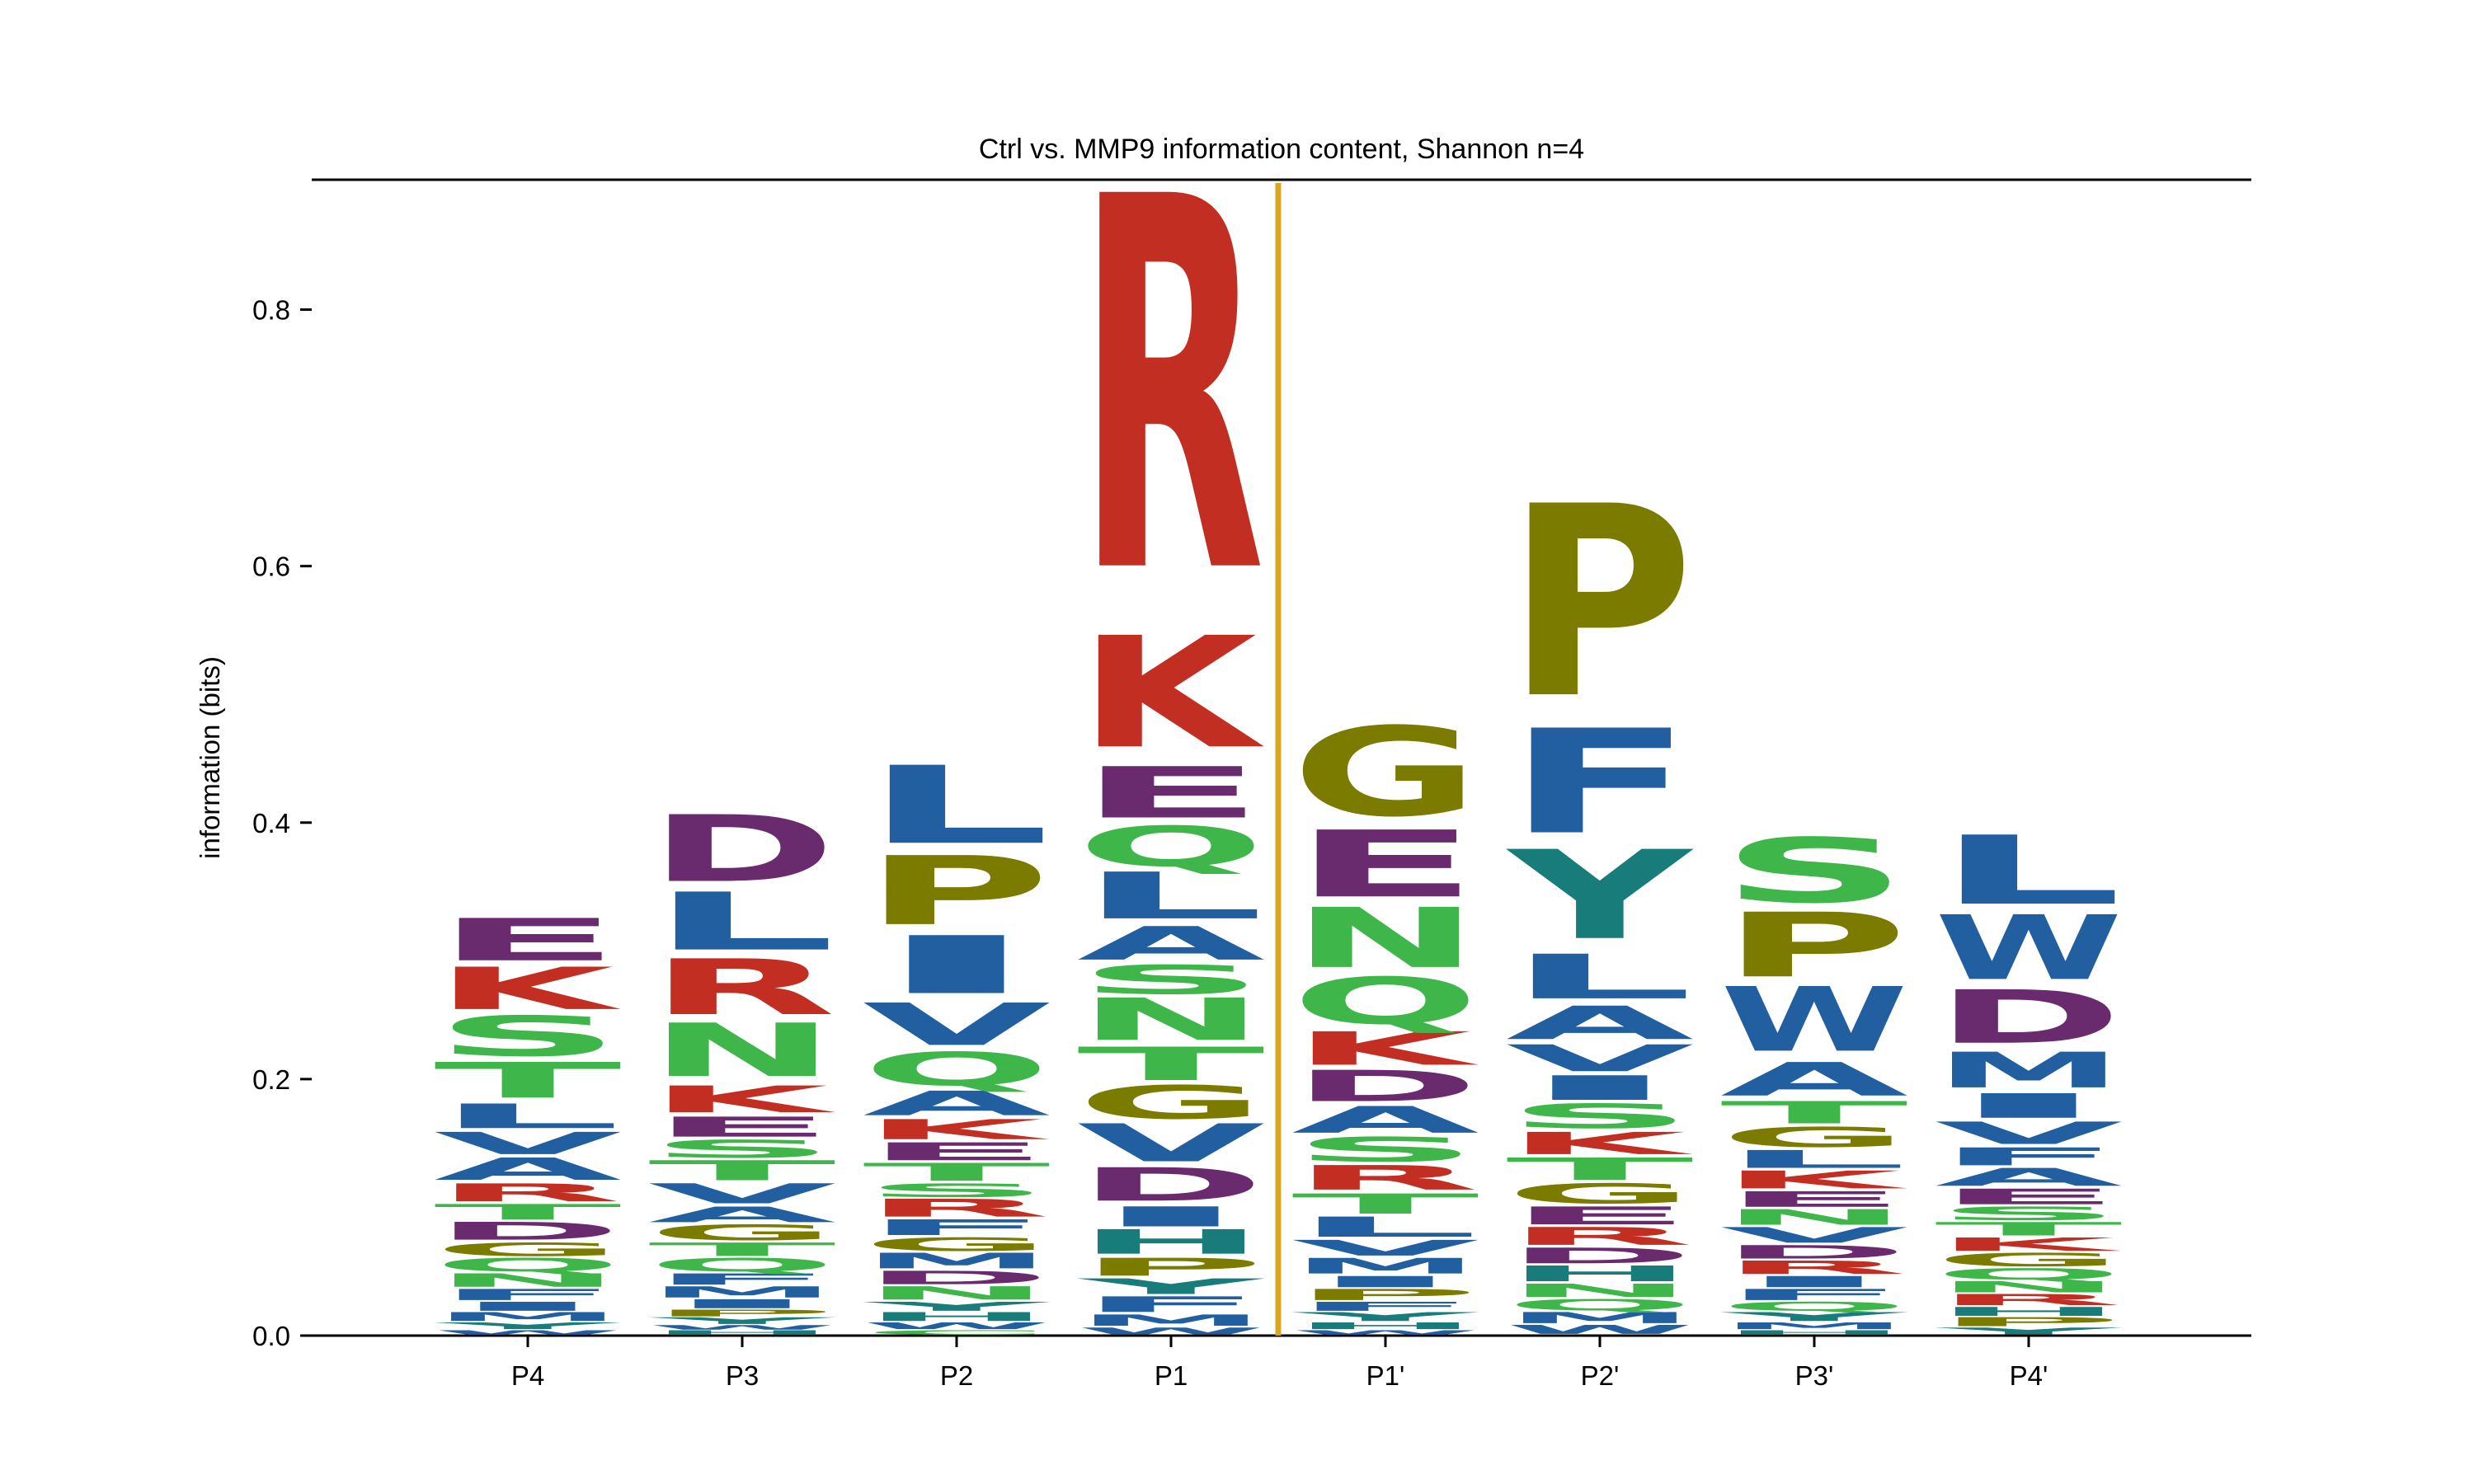 The image size is (2474, 1484). I want to click on y-axis-label: information (bits), so click(210, 757).